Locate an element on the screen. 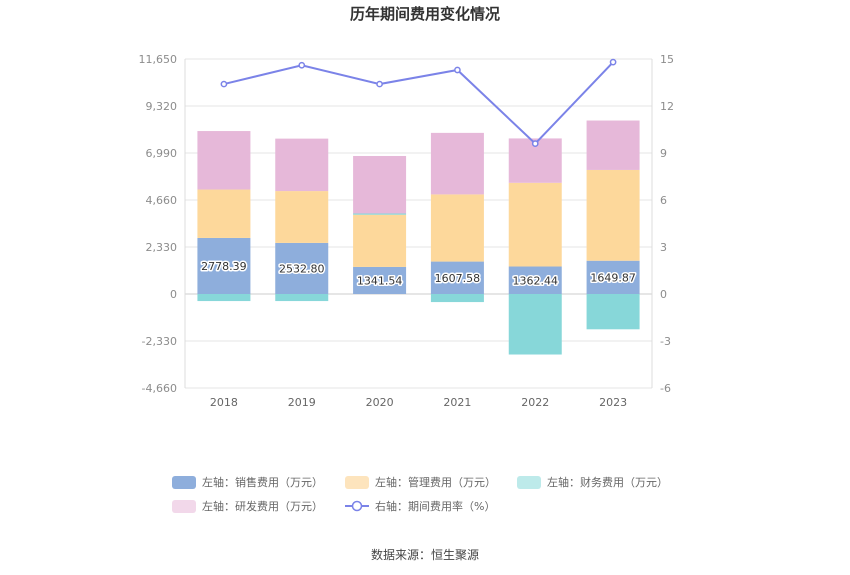  rate-point-2019 is located at coordinates (302, 65).